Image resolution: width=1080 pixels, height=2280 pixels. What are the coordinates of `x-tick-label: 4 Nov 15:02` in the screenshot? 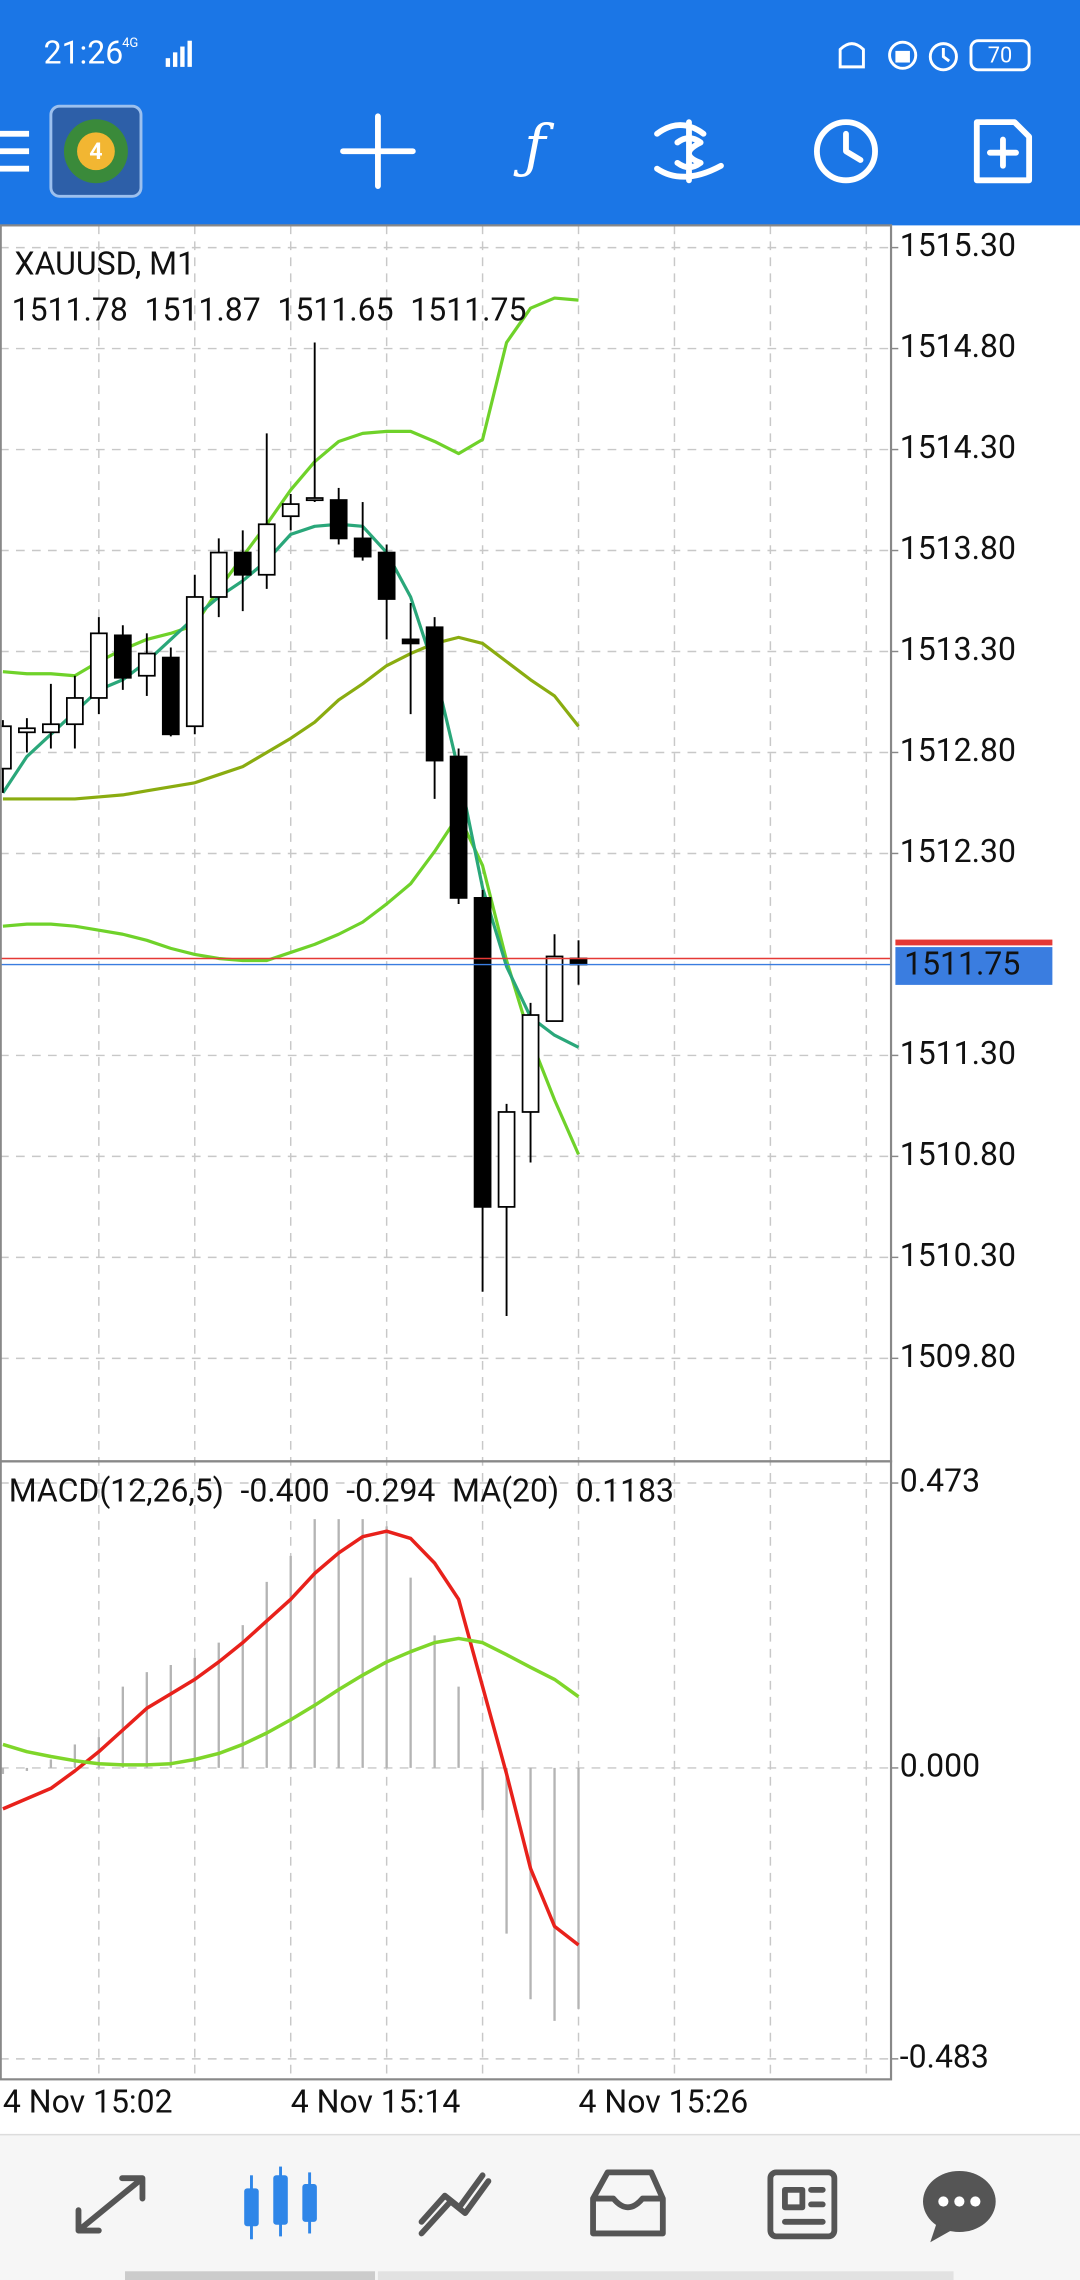 It's located at (88, 2102).